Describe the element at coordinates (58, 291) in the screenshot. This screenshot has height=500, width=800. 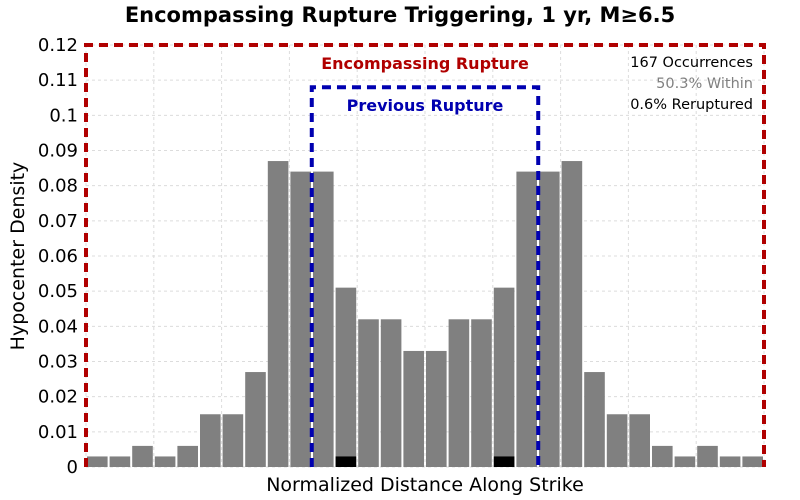
I see `y-tick-label: 0.05` at that location.